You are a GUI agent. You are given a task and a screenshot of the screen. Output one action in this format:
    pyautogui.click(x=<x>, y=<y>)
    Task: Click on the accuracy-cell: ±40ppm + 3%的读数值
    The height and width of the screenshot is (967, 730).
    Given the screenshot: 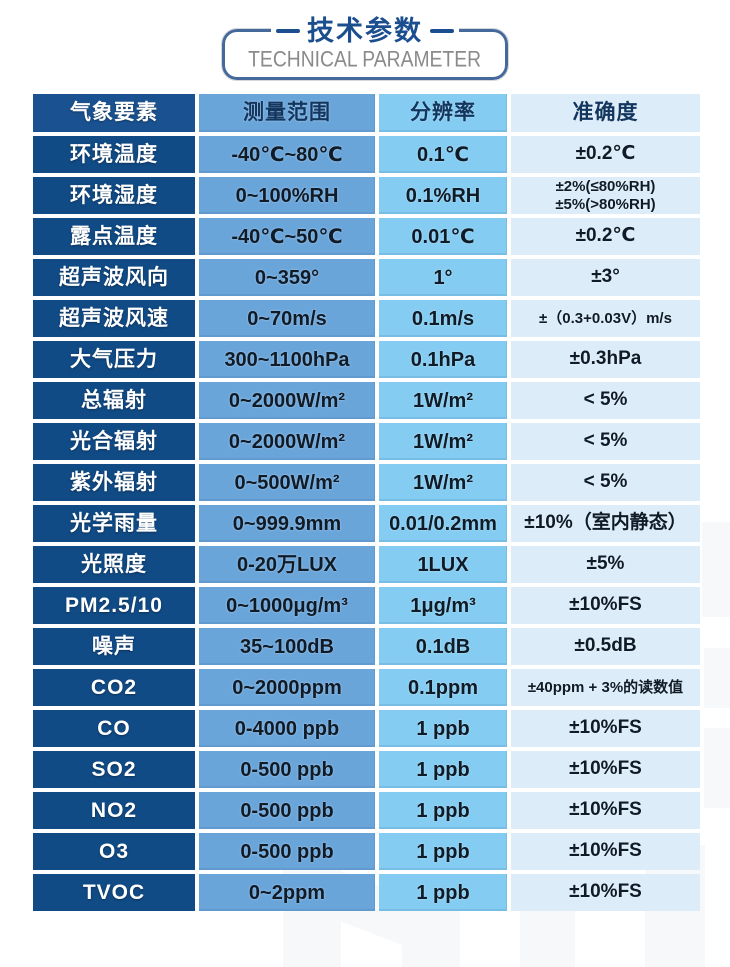 What is the action you would take?
    pyautogui.click(x=605, y=687)
    